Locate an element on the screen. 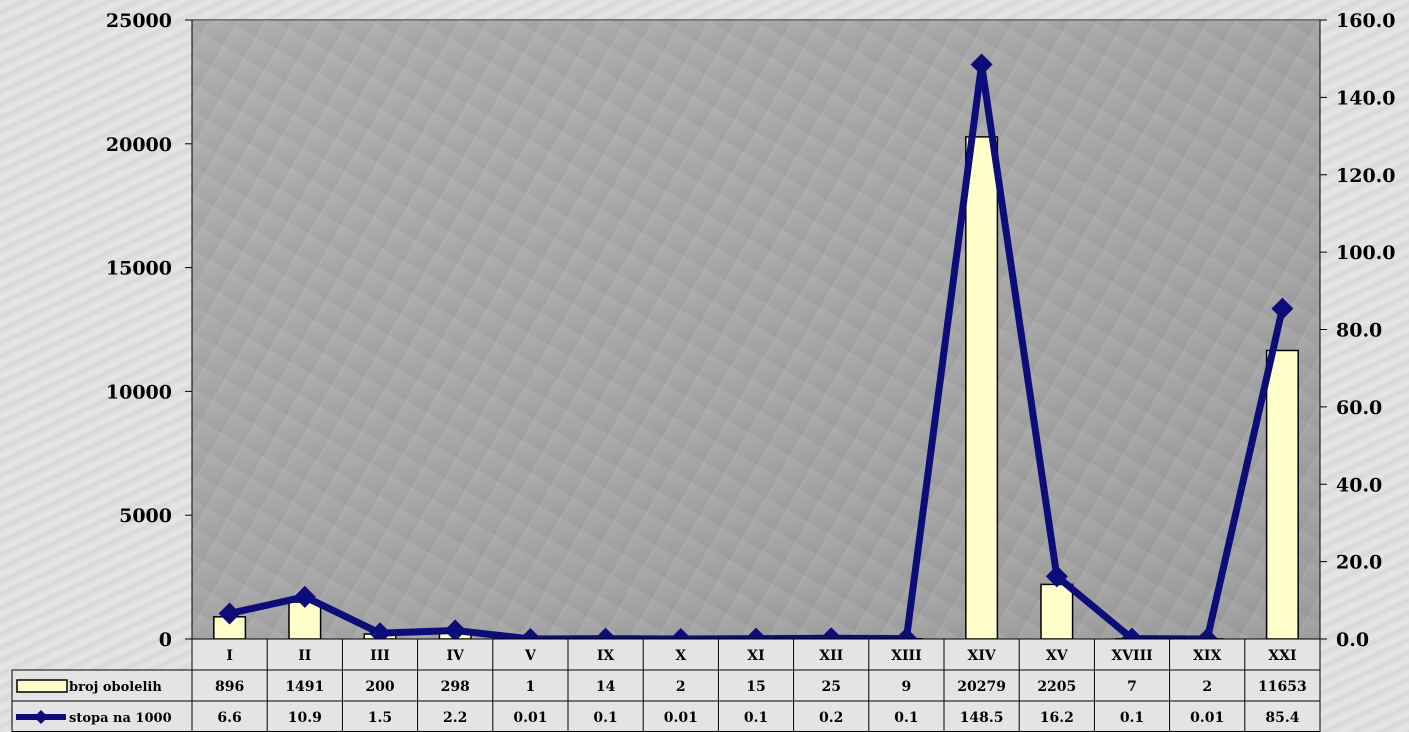 This screenshot has width=1409, height=732. line-value-label: 10.9 is located at coordinates (305, 718).